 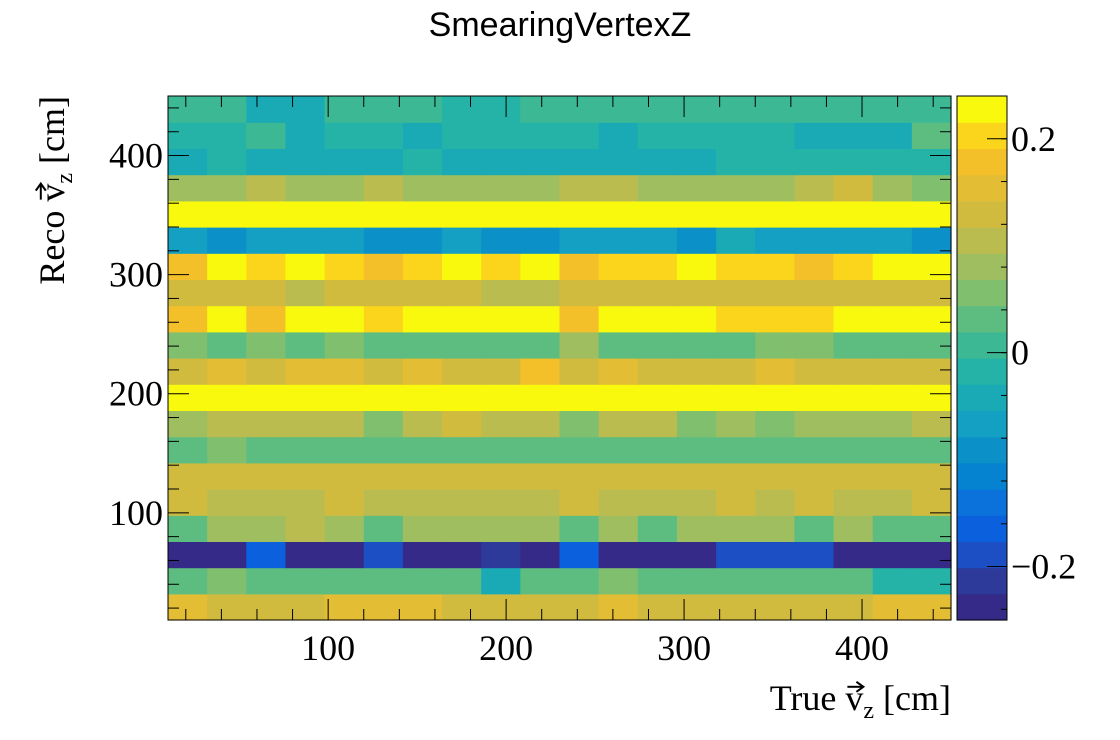 I want to click on chart-title: SmearingVertexZ, so click(x=560, y=25).